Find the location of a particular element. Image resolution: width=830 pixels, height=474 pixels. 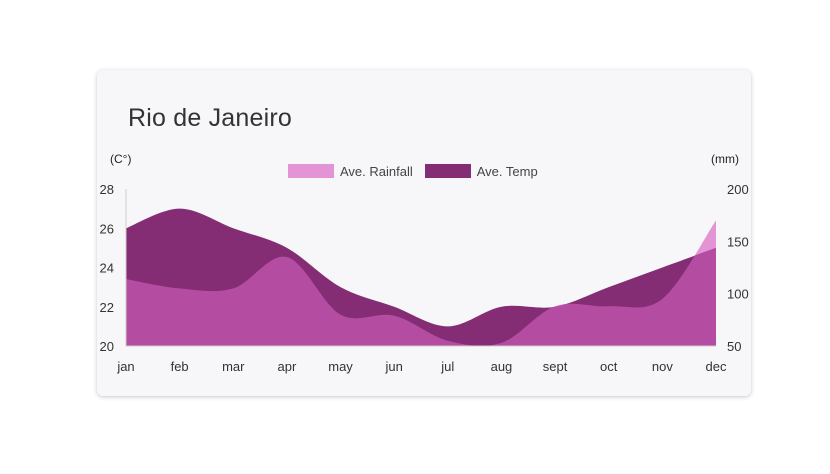

y-right-tick-label: 200 is located at coordinates (738, 189).